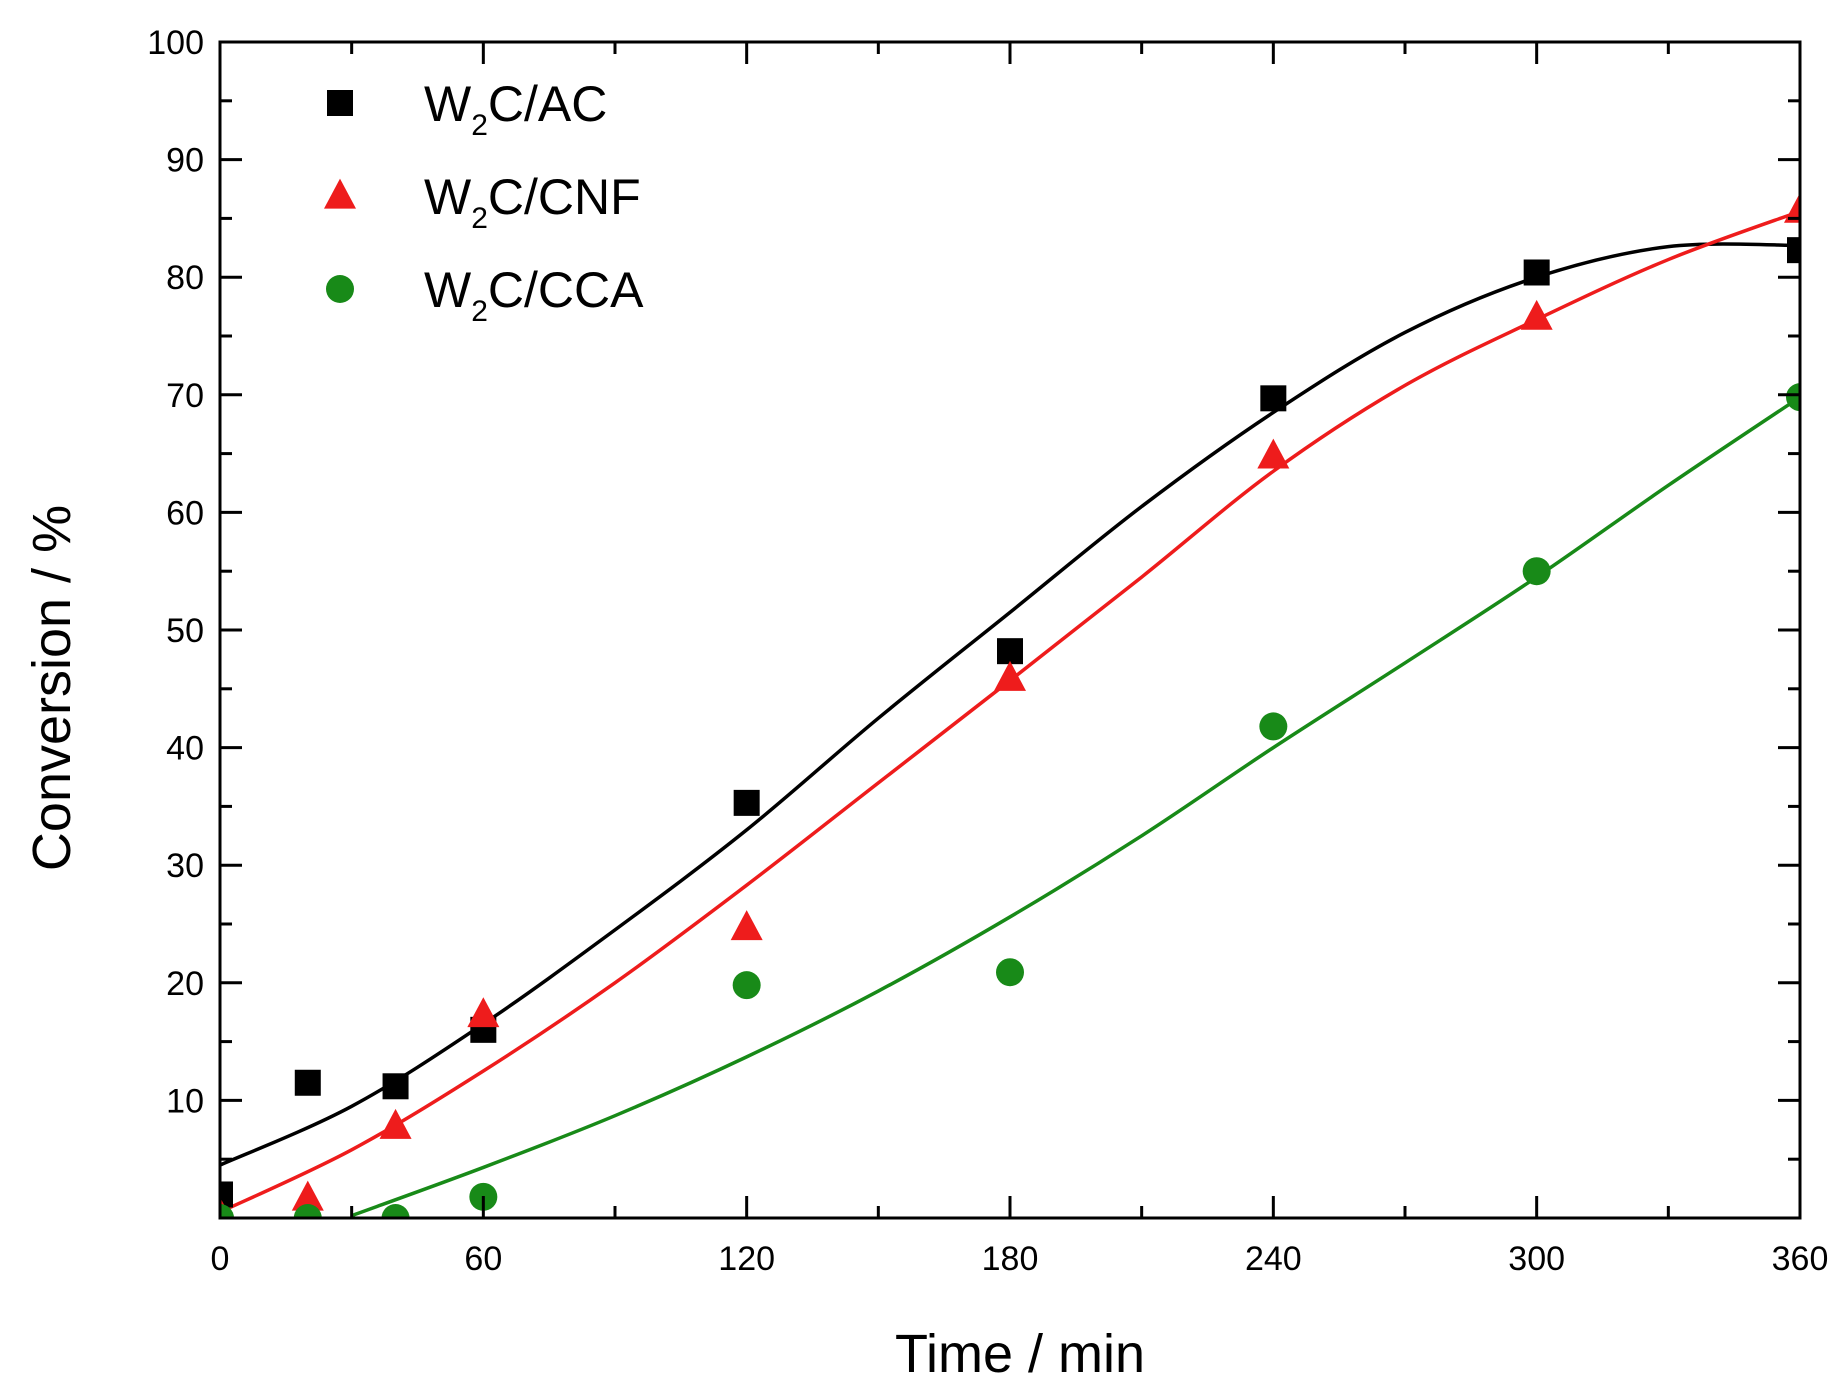  I want to click on x-tick-label: 60, so click(483, 1259).